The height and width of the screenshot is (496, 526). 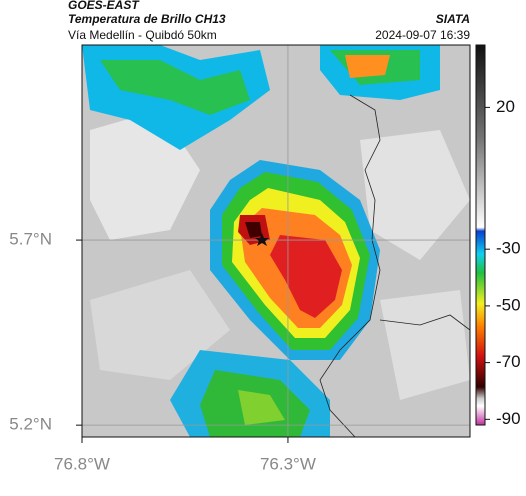 What do you see at coordinates (142, 35) in the screenshot?
I see `location: Vía Medellín - Quibdó 50km` at bounding box center [142, 35].